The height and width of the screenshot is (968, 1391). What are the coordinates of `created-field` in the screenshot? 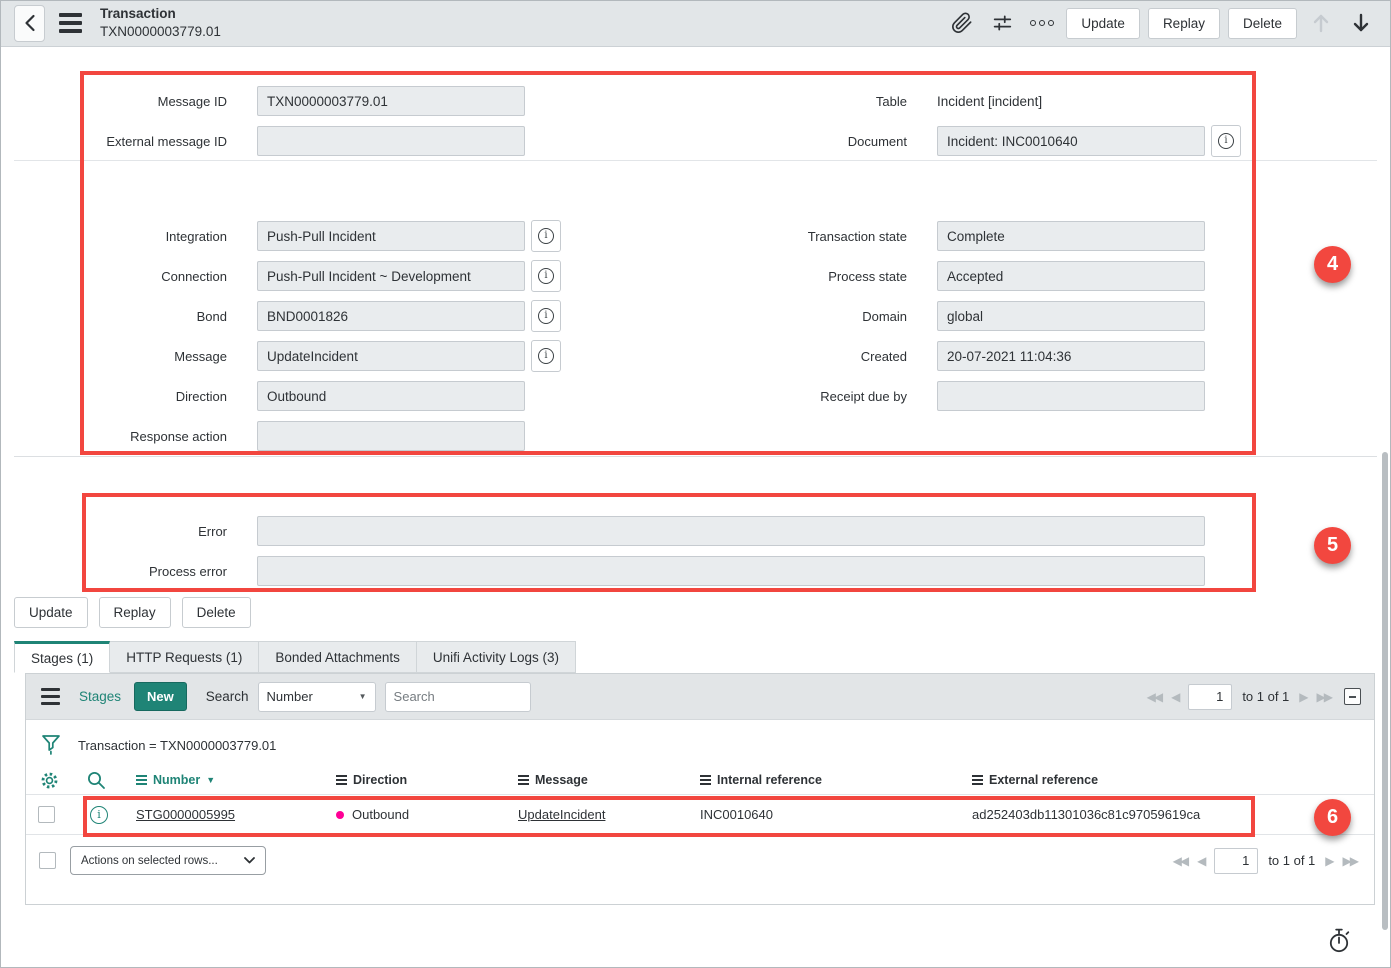 It's located at (1071, 356).